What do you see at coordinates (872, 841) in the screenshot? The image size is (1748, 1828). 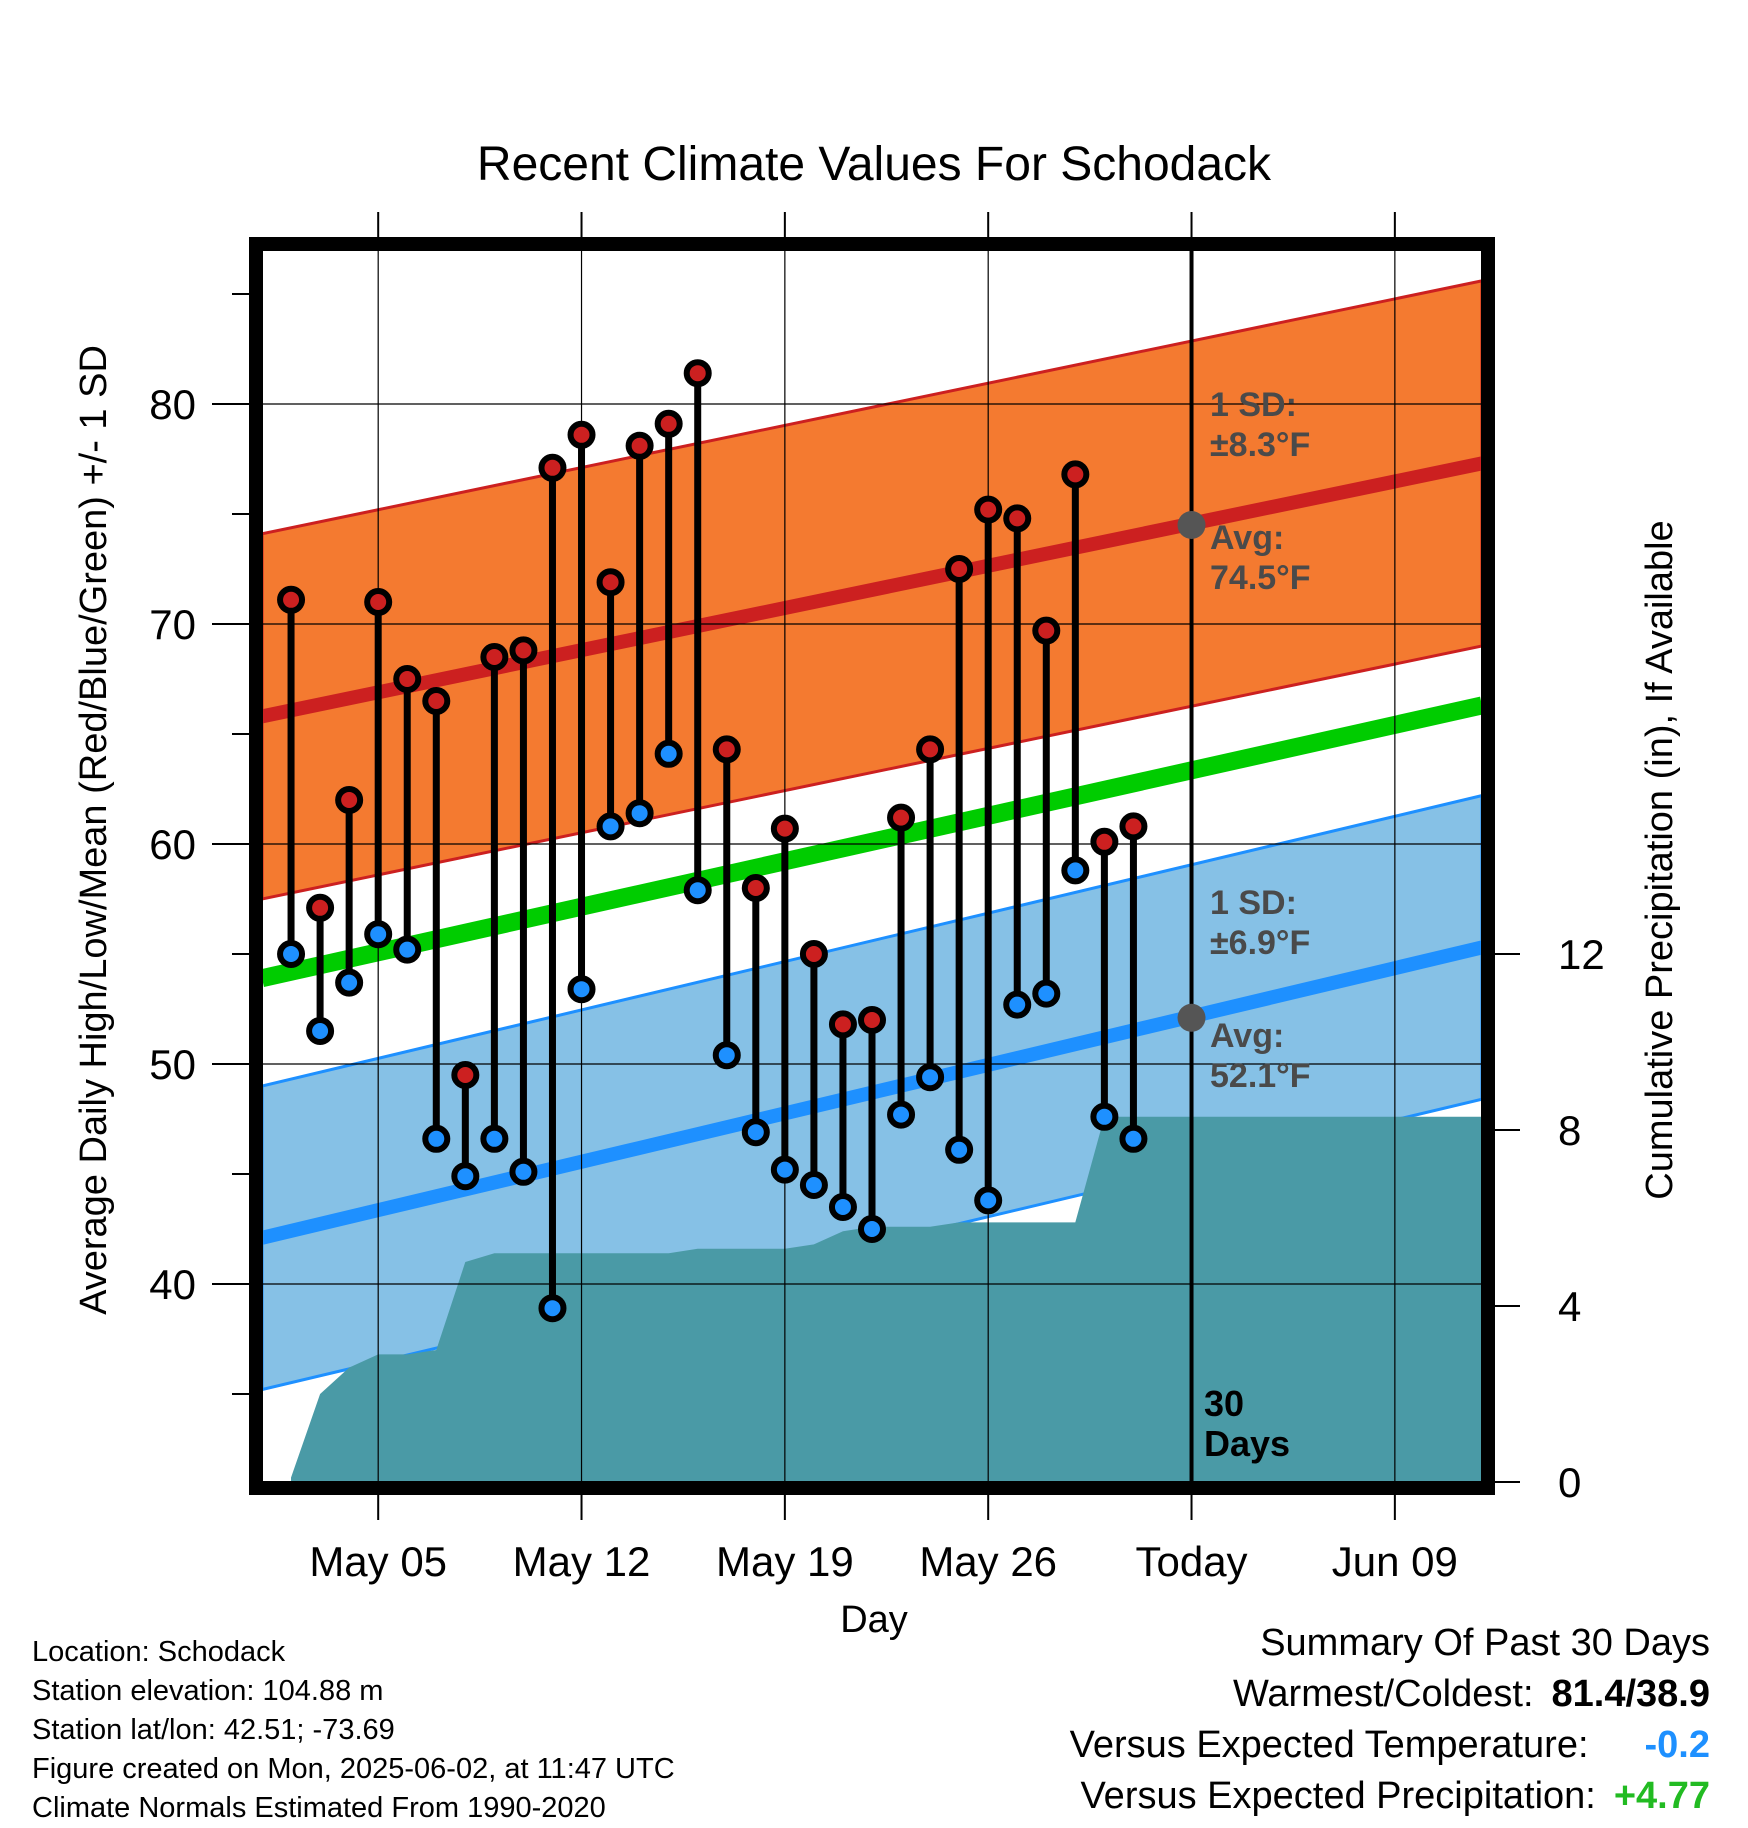 I see `mean-average-line` at bounding box center [872, 841].